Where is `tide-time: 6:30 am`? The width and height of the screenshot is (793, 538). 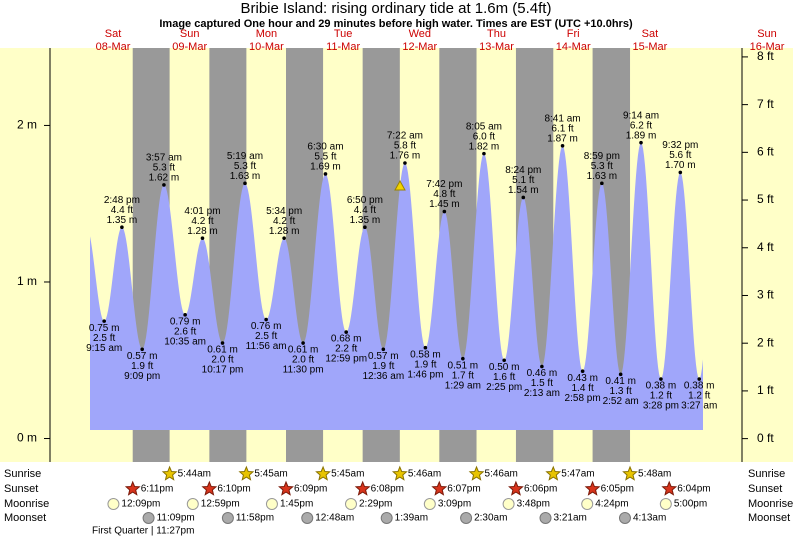
tide-time: 6:30 am is located at coordinates (325, 147).